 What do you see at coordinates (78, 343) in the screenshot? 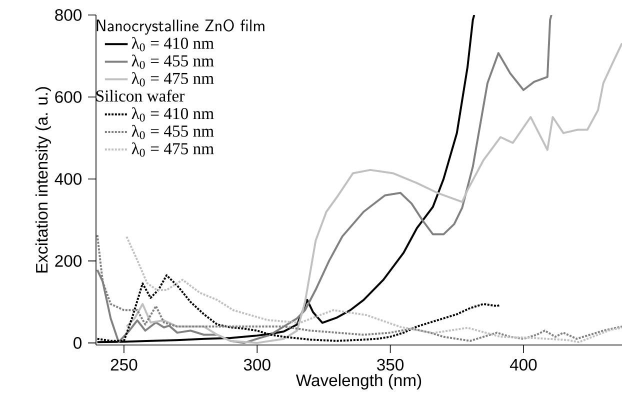
I see `y-tick-label: 0` at bounding box center [78, 343].